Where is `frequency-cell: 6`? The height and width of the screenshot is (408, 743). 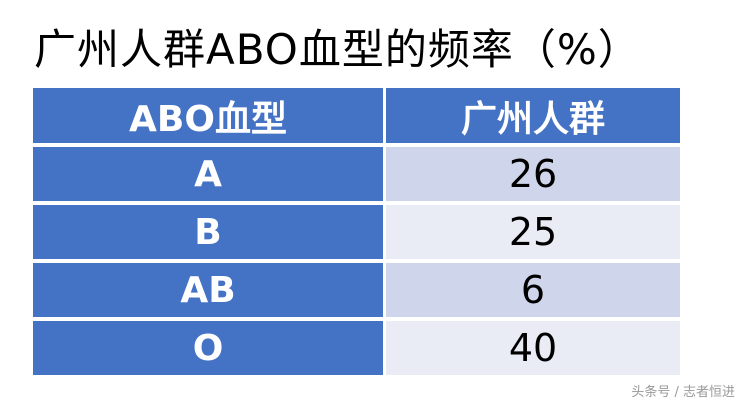
frequency-cell: 6 is located at coordinates (533, 288).